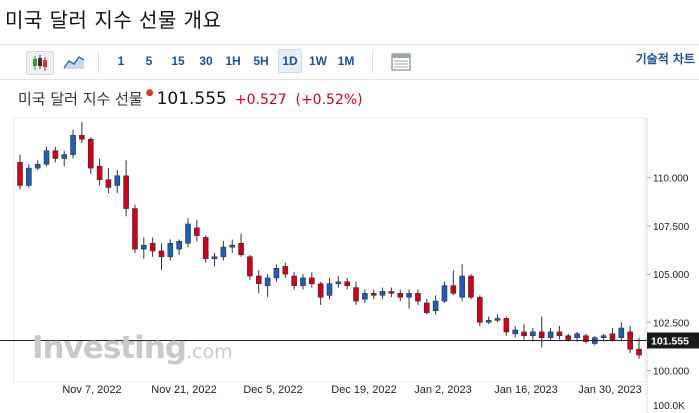 The width and height of the screenshot is (699, 413). Describe the element at coordinates (329, 100) in the screenshot. I see `price-change-pct: (+0.52%)` at that location.